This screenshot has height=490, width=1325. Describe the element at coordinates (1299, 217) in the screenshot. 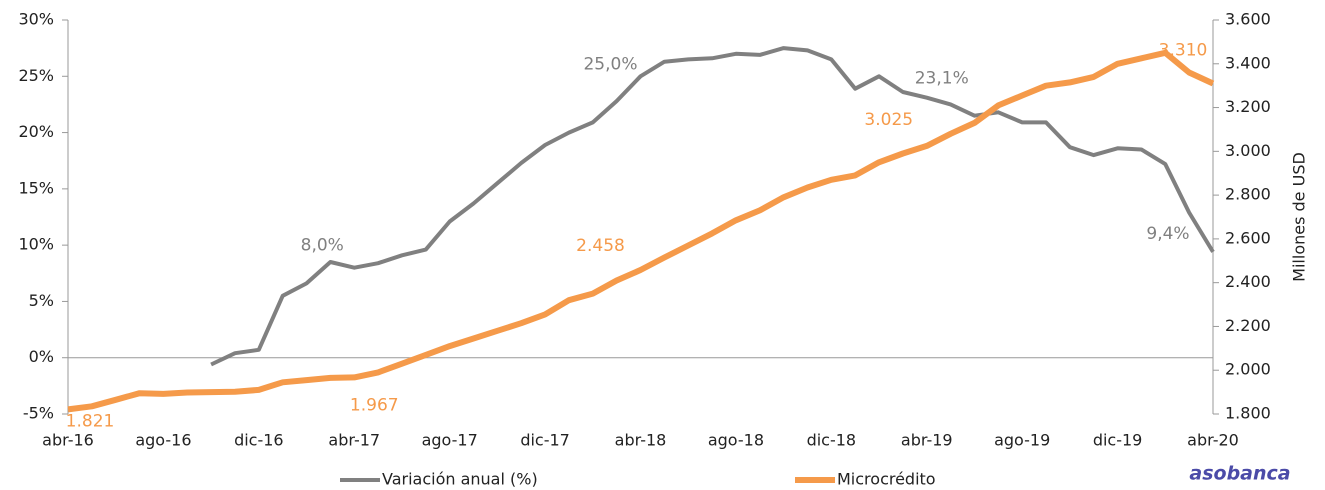

I see `y2-axis-title: Millones de USD` at that location.